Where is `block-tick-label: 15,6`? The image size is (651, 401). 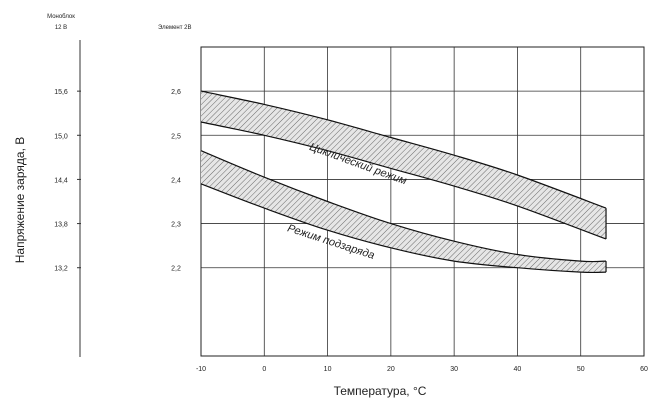
block-tick-label: 15,6 is located at coordinates (61, 92).